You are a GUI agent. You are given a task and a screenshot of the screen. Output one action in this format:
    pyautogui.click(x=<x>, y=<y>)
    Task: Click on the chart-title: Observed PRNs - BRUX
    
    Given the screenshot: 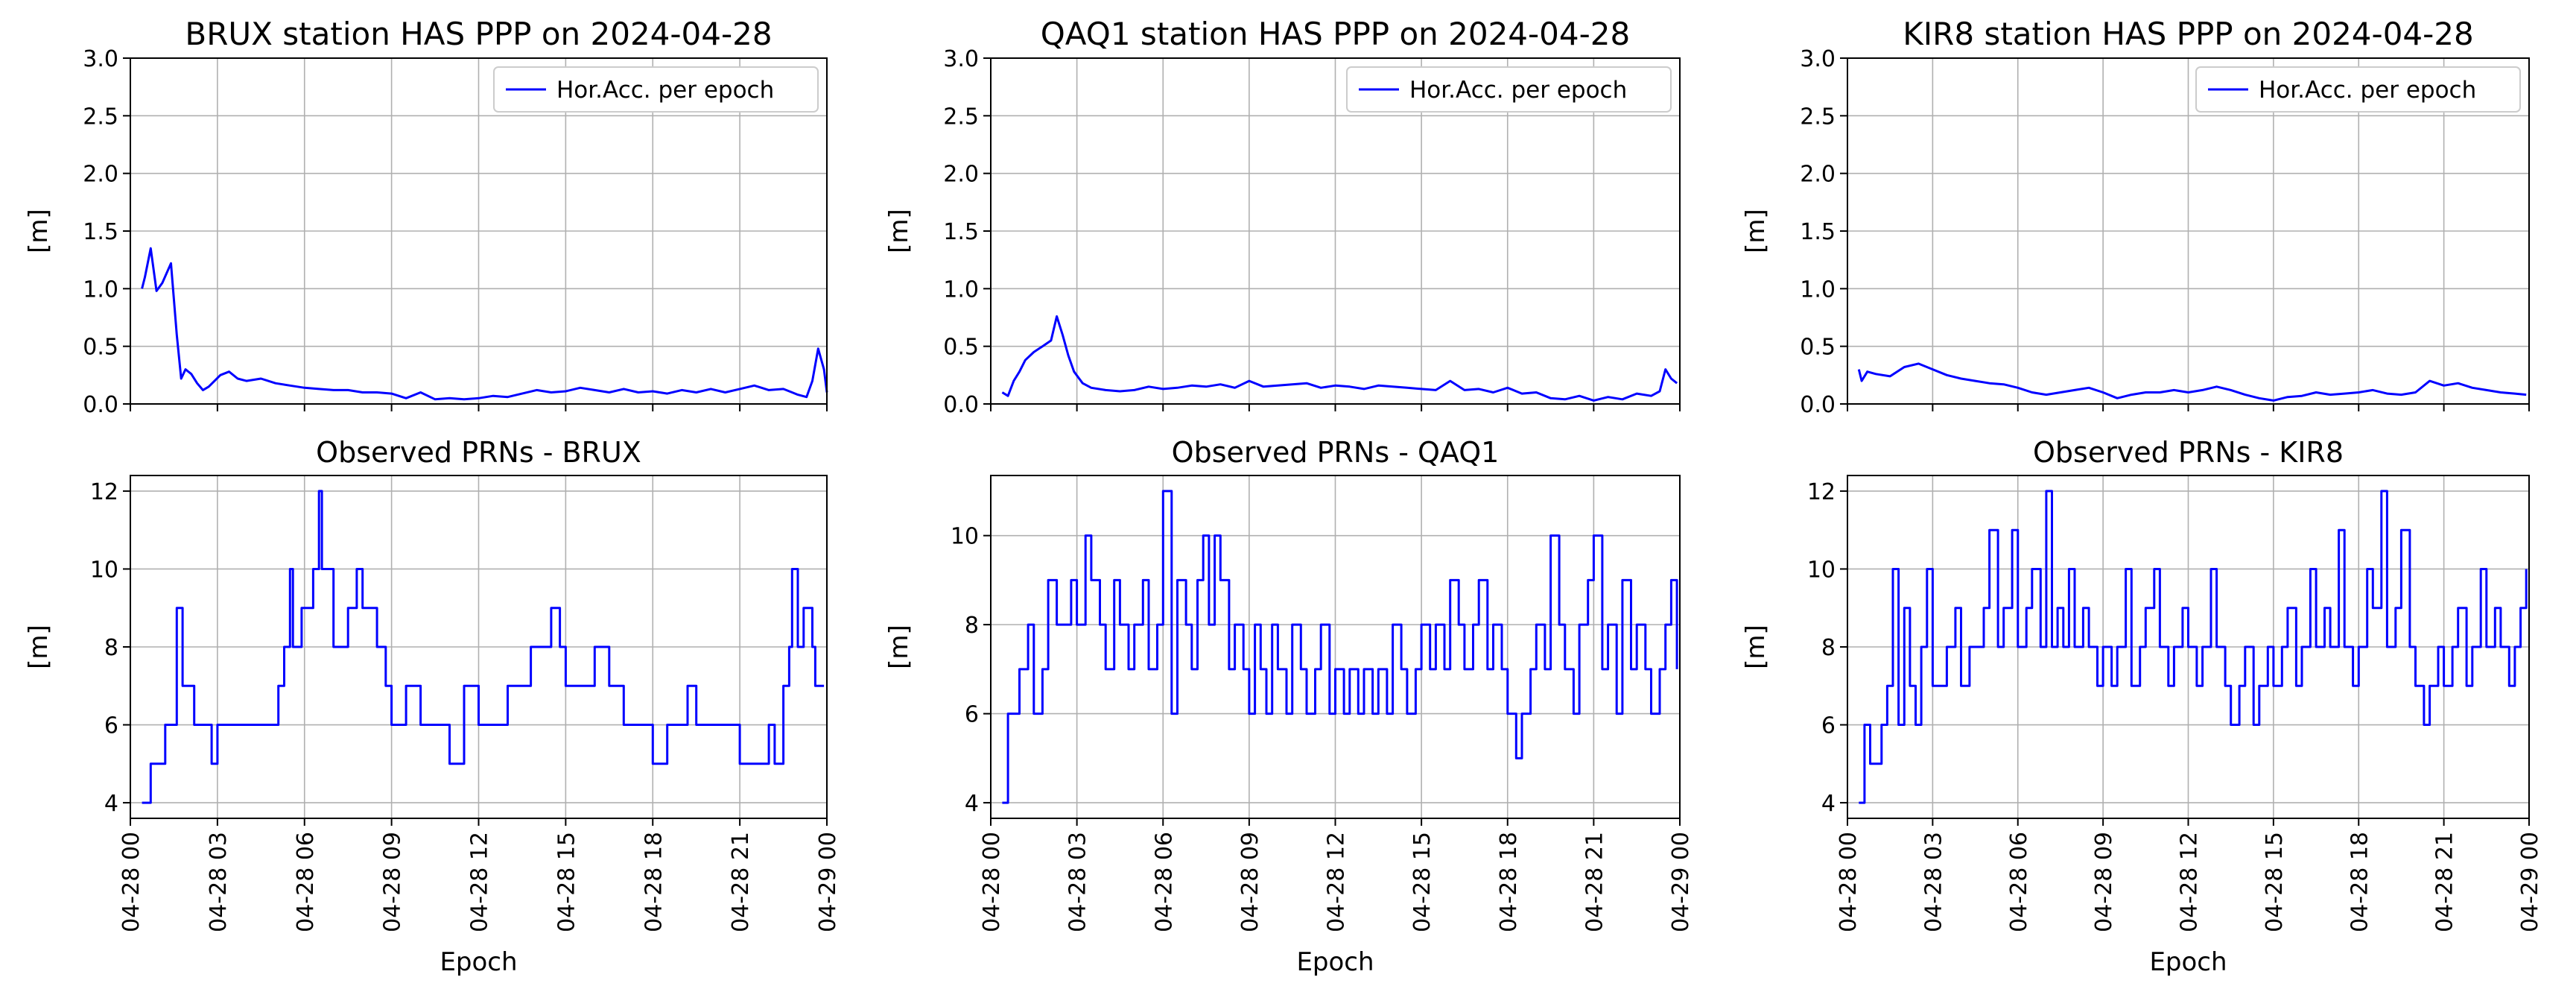 What is the action you would take?
    pyautogui.click(x=479, y=453)
    